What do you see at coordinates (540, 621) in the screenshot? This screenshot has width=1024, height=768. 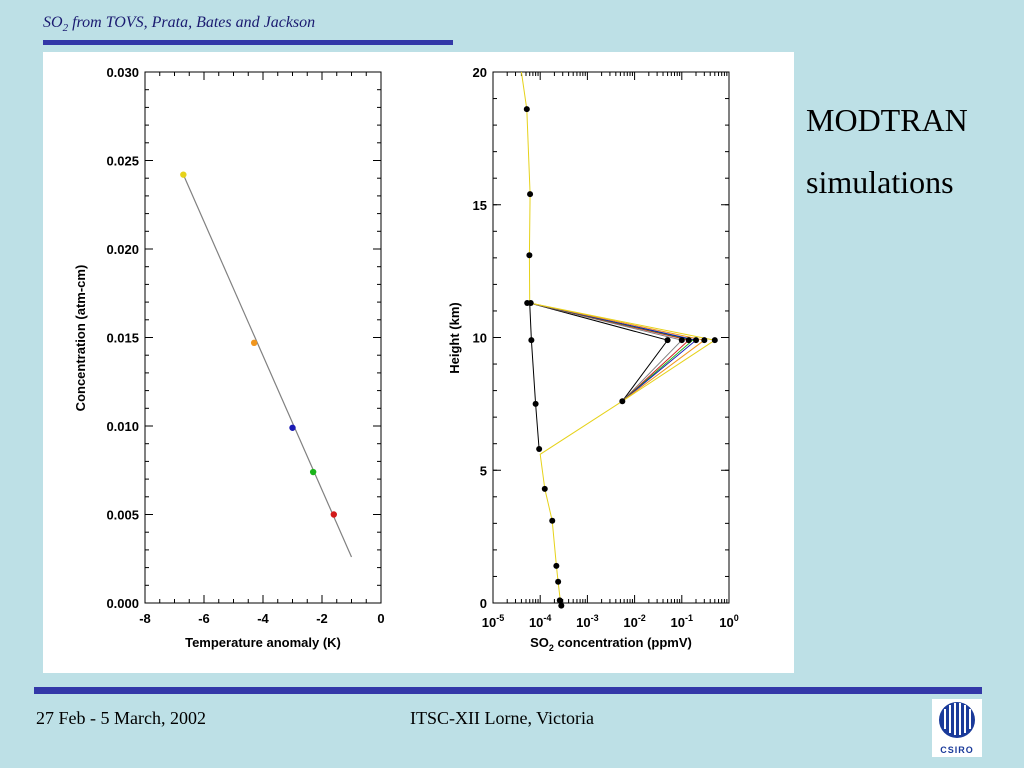 I see `right-xtick-label: 10⁻⁴` at bounding box center [540, 621].